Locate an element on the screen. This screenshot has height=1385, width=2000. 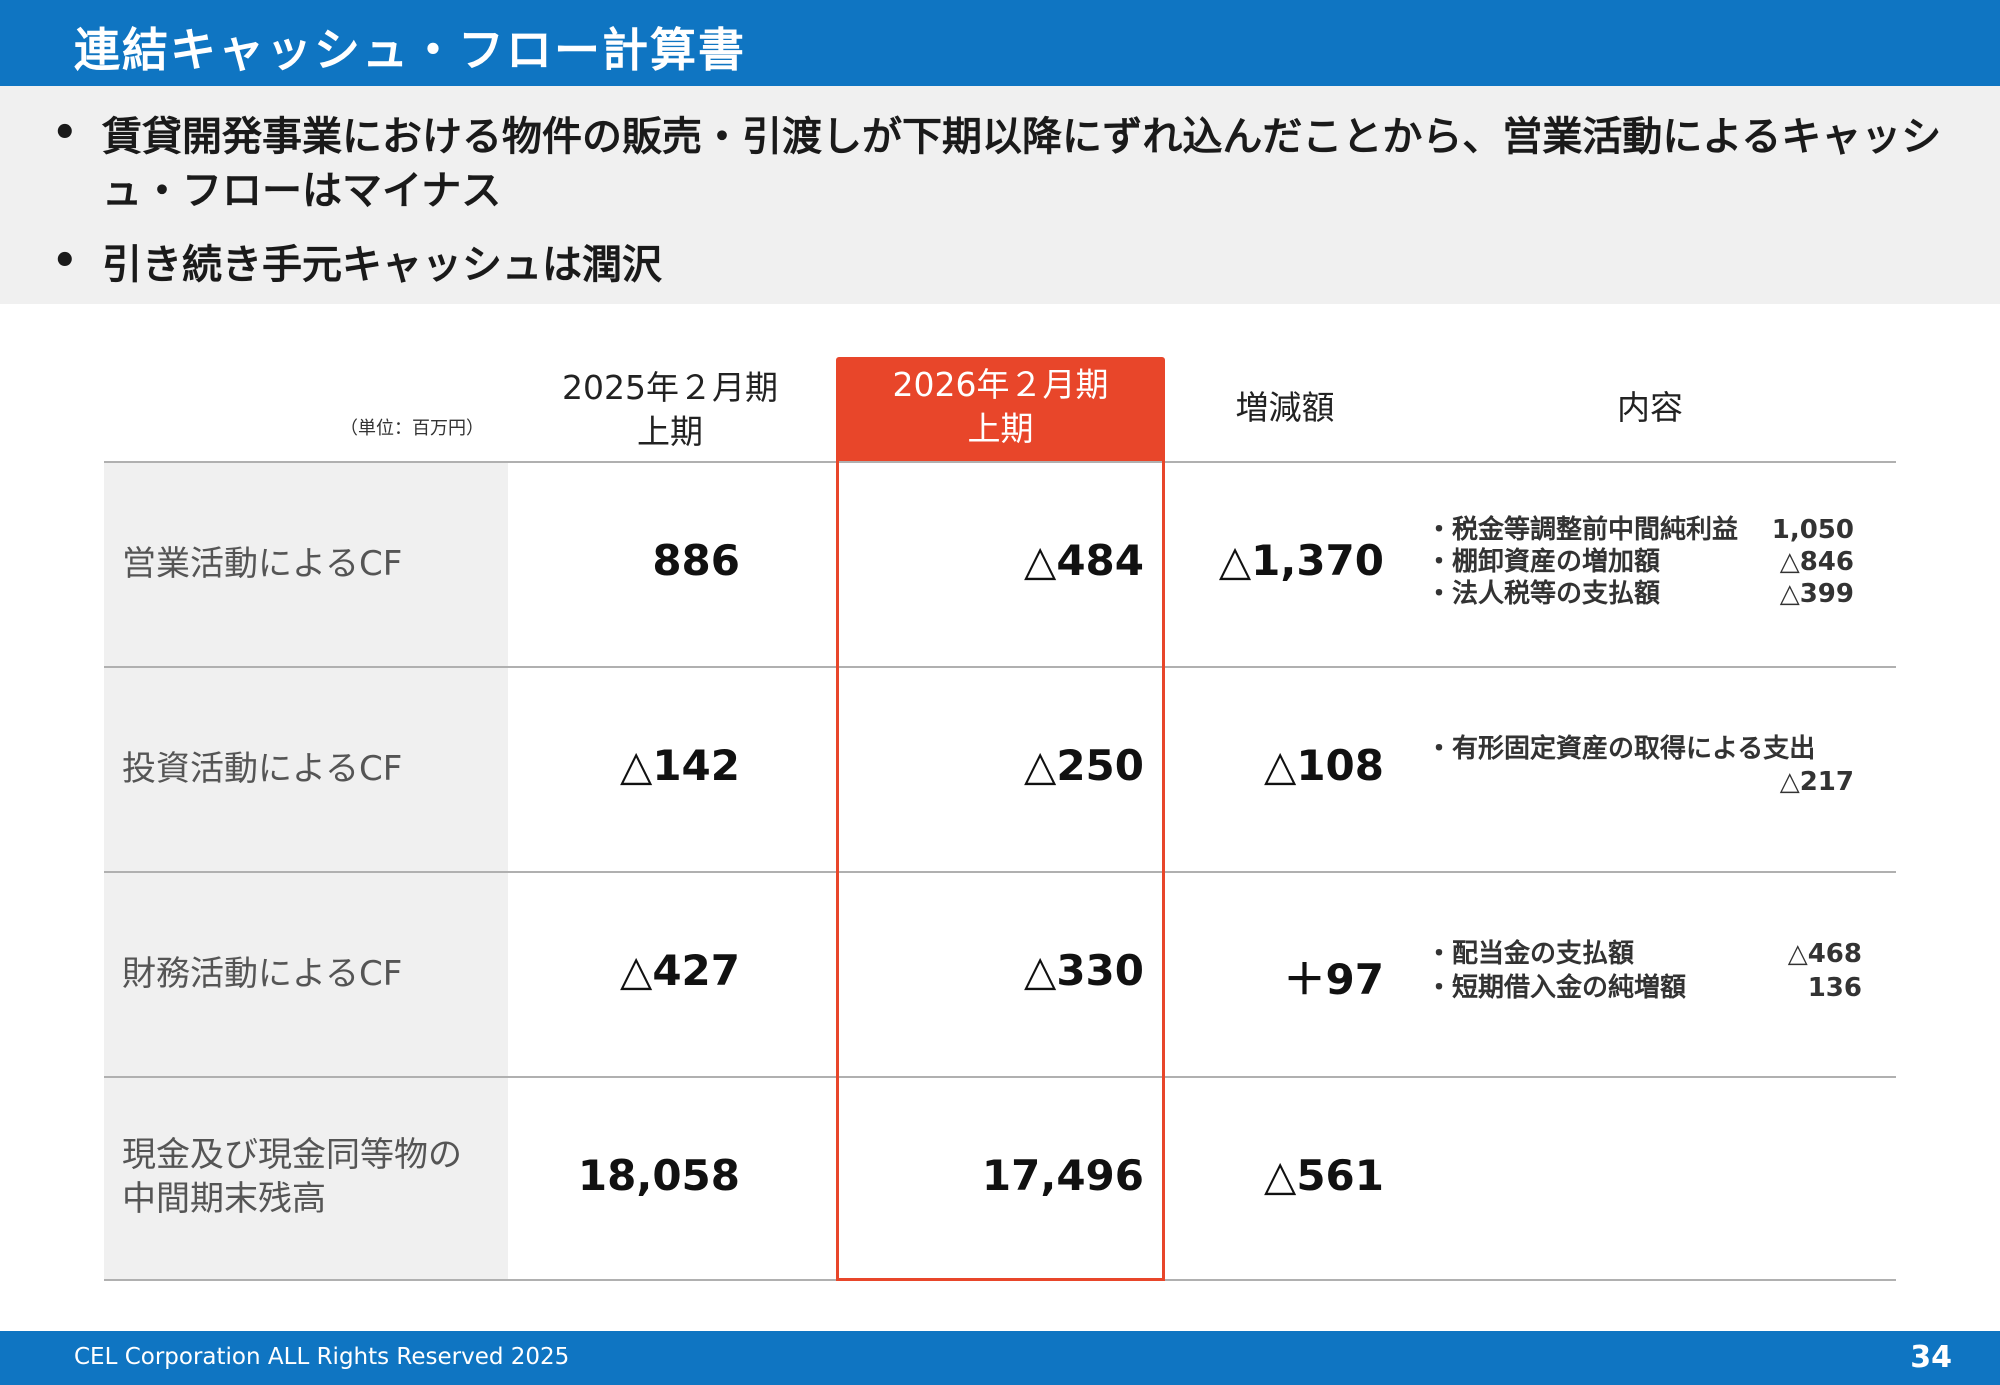
copyright-text: CEL Corporation ALL Rights Reserved 2025 is located at coordinates (322, 1357).